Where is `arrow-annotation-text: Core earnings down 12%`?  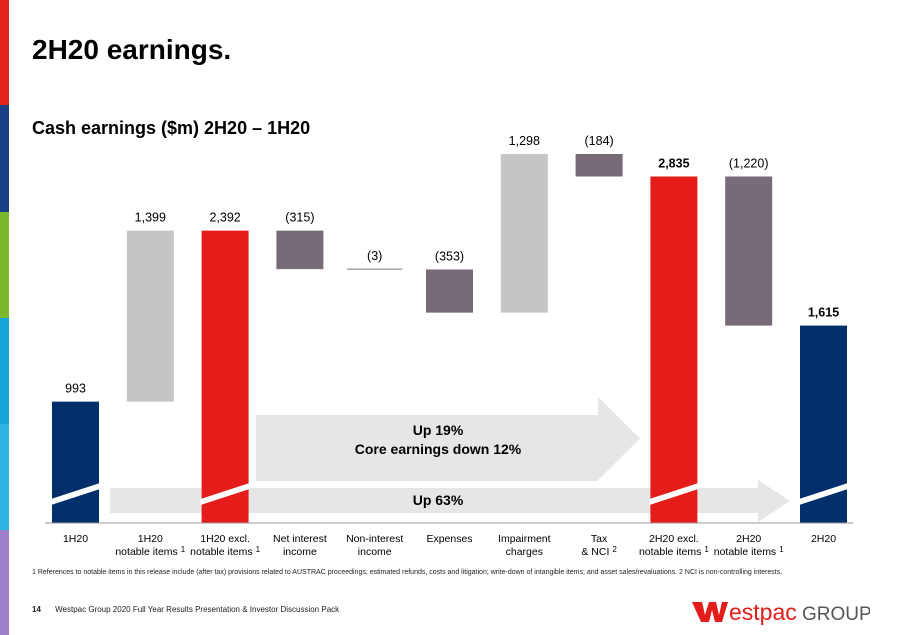
arrow-annotation-text: Core earnings down 12% is located at coordinates (438, 449).